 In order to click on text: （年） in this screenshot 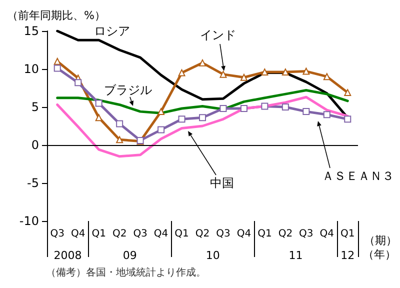, I will do `click(379, 254)`.